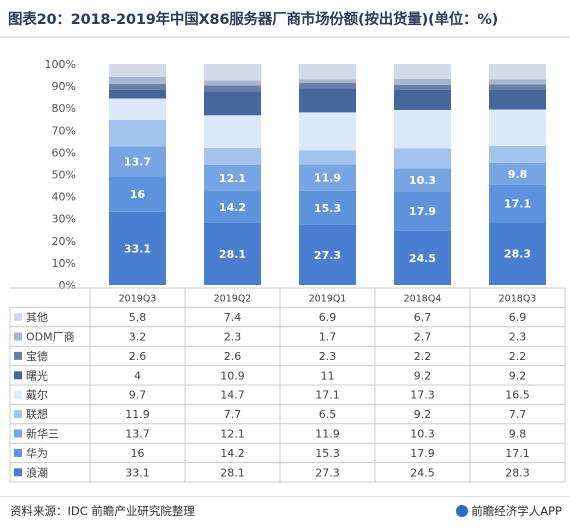  I want to click on table-row-label: 曙光, so click(37, 375).